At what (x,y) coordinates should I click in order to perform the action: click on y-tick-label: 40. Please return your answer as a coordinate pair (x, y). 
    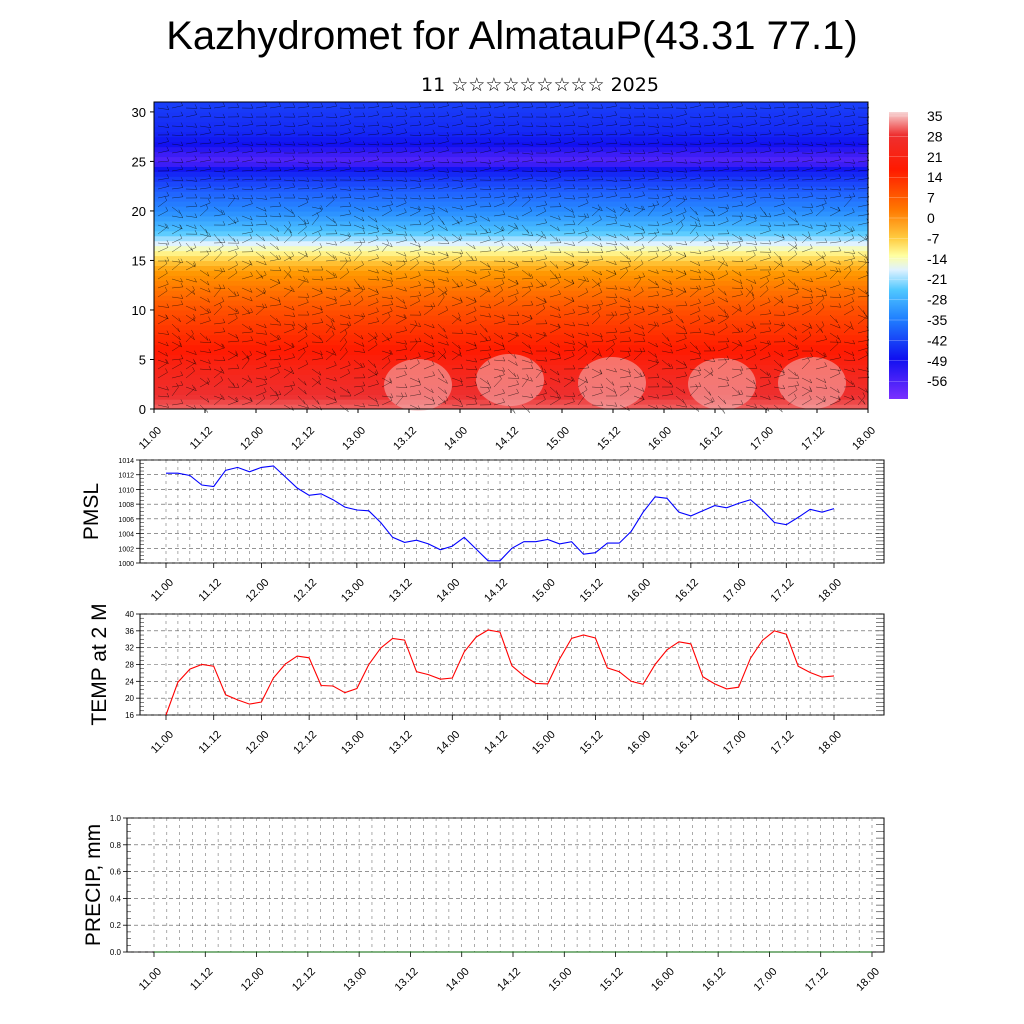
    Looking at the image, I should click on (129, 614).